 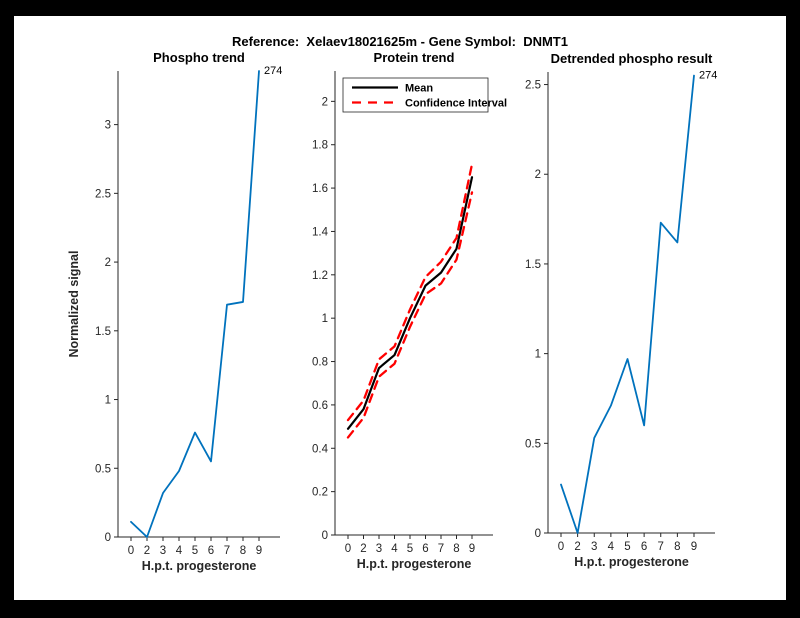 What do you see at coordinates (320, 449) in the screenshot?
I see `y-tick-label: 0.4` at bounding box center [320, 449].